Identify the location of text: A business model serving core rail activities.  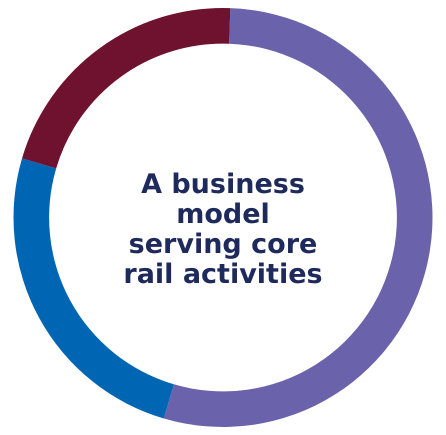
(223, 229).